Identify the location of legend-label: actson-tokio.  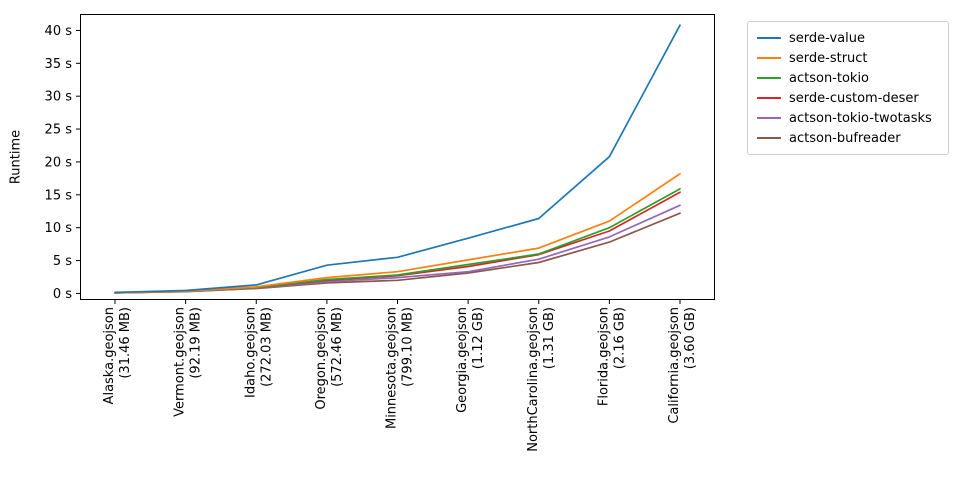
(829, 78).